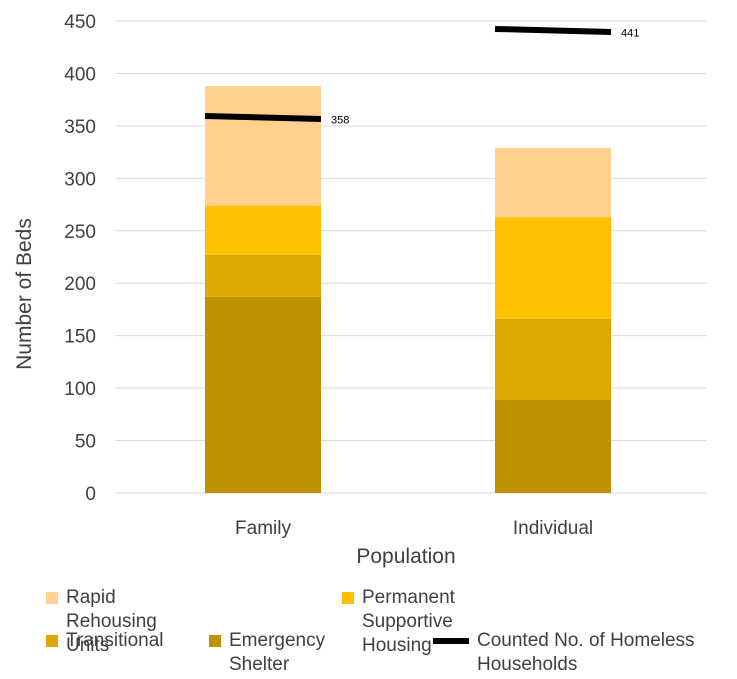 The image size is (737, 679). I want to click on legend-item-transitional: Transitional, so click(105, 641).